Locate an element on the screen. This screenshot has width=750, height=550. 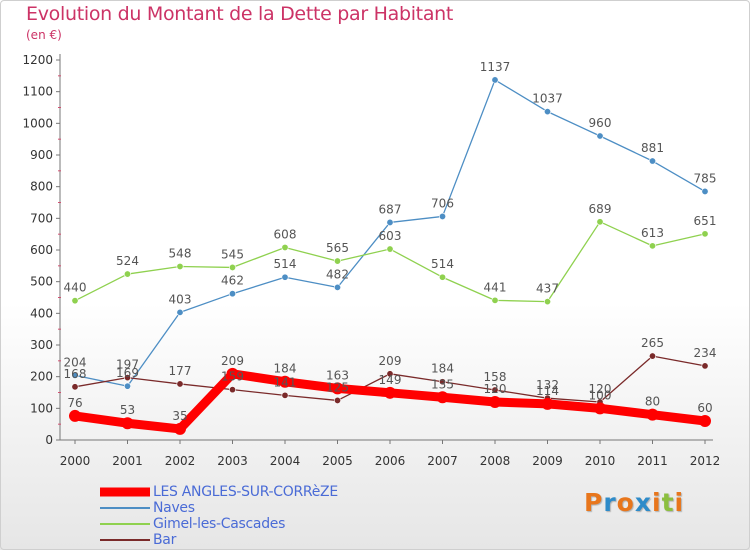
data-label: 441 is located at coordinates (495, 287).